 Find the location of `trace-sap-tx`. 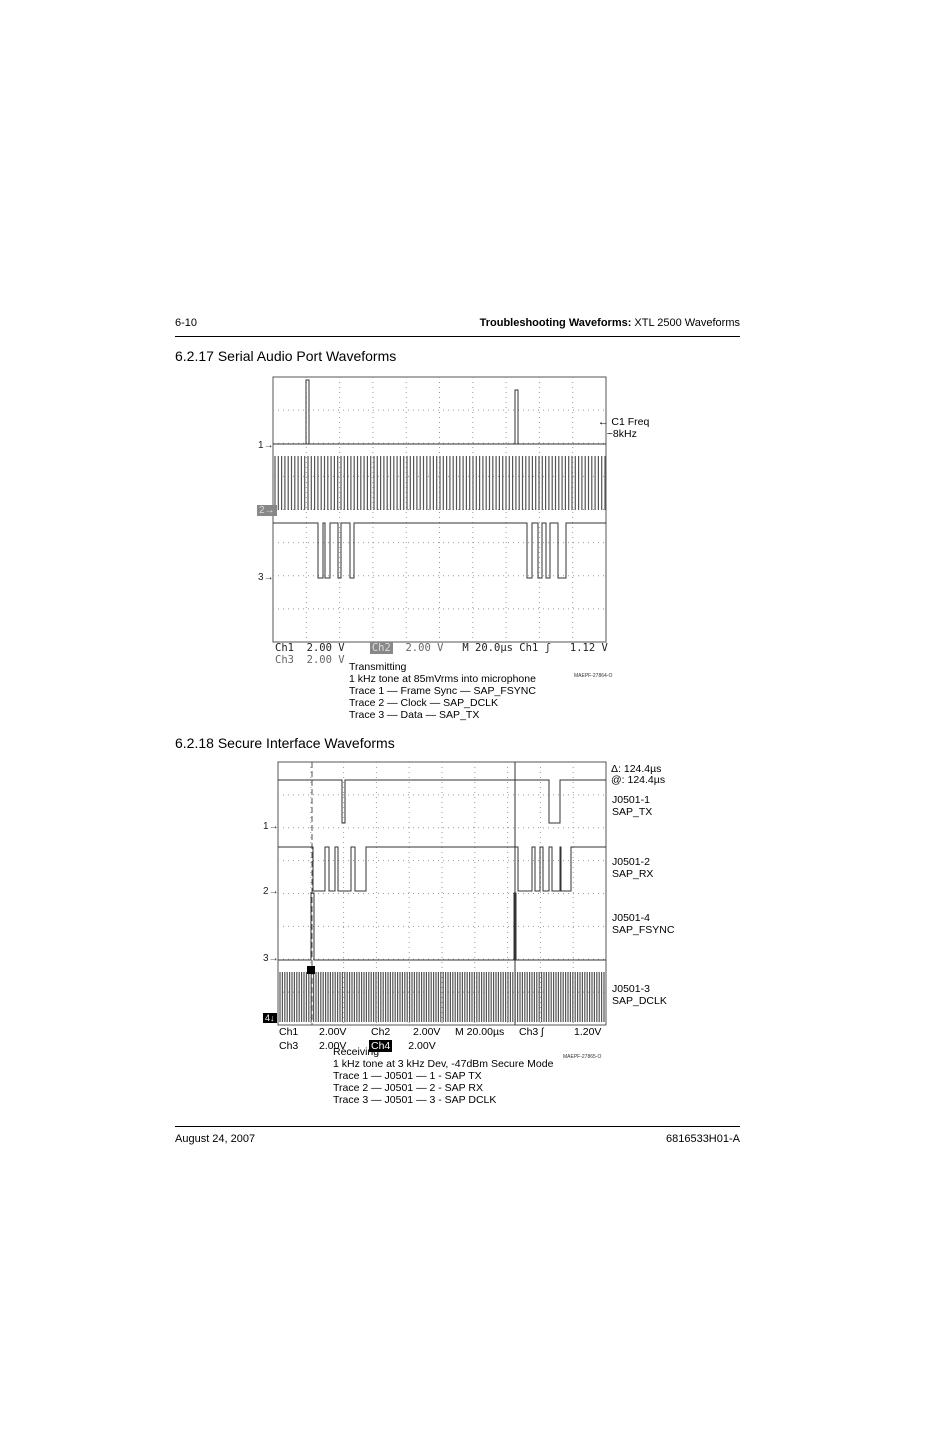

trace-sap-tx is located at coordinates (442, 801).